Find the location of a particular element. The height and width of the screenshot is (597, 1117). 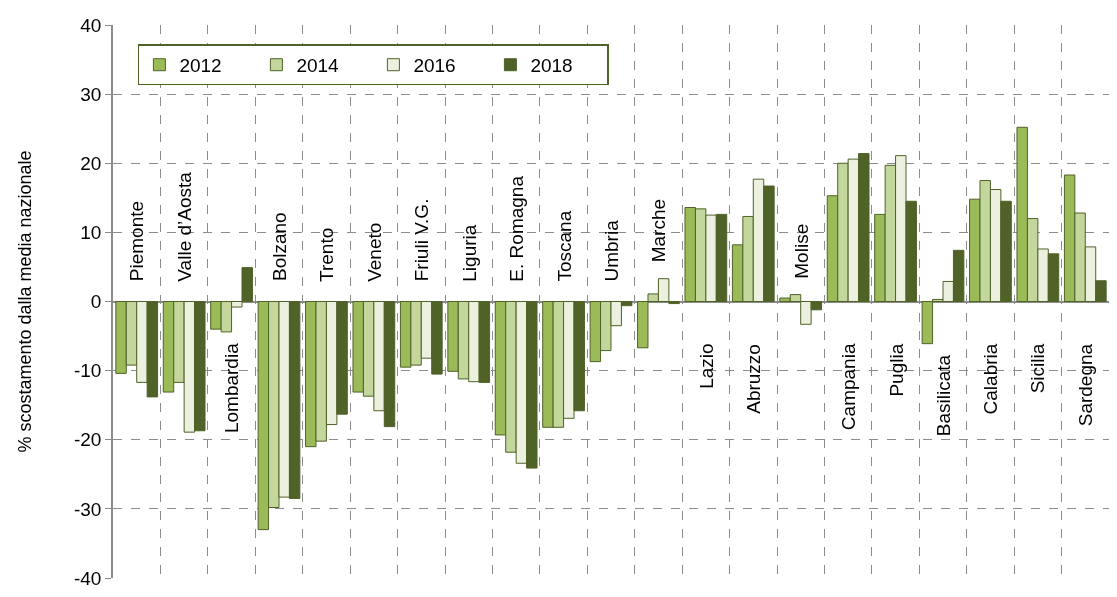

x-tick-label: Puglia is located at coordinates (896, 370).